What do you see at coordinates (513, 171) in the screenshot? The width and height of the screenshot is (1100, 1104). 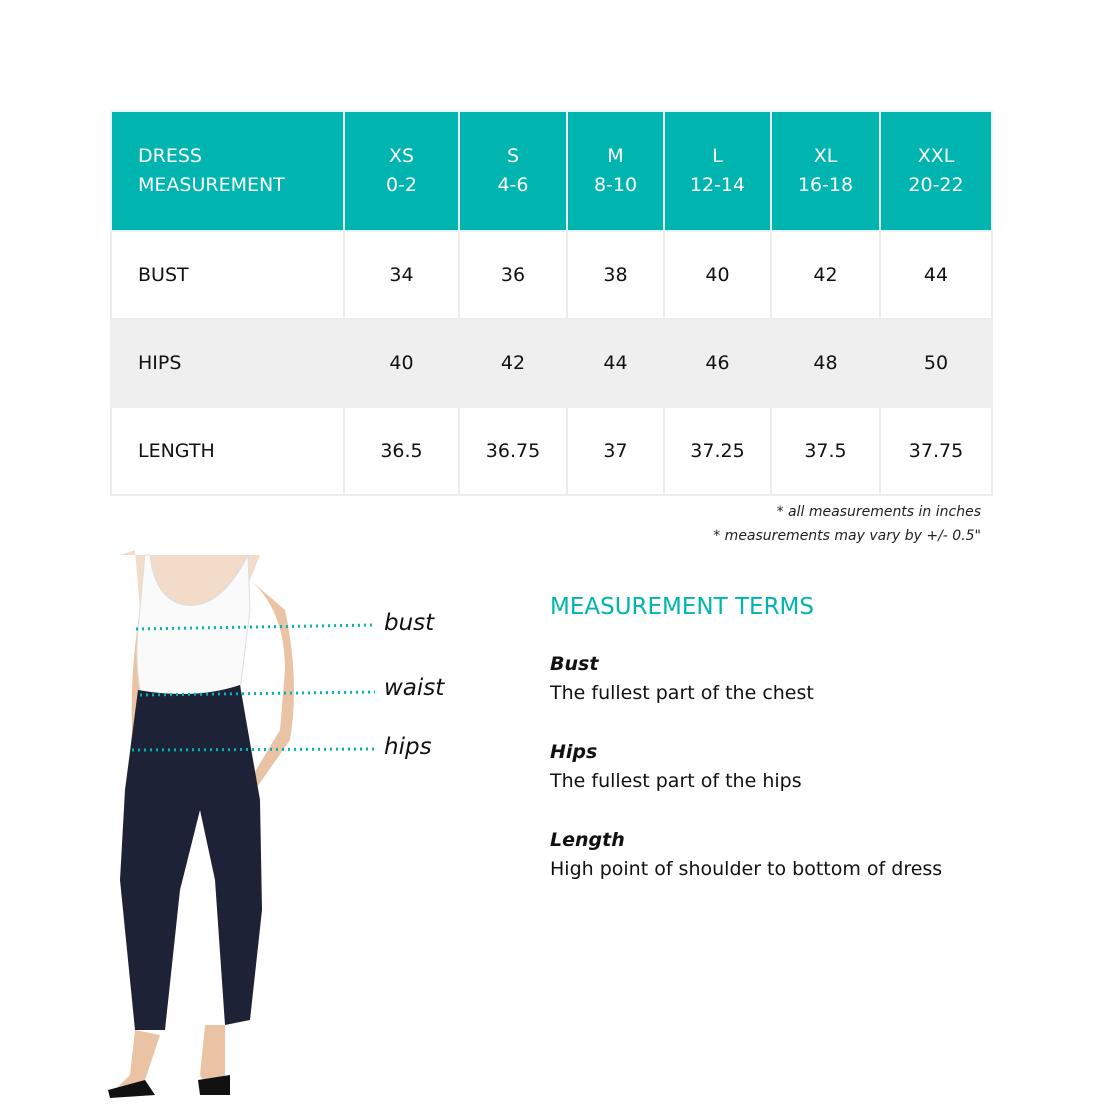 I see `header-size: S 4-6` at bounding box center [513, 171].